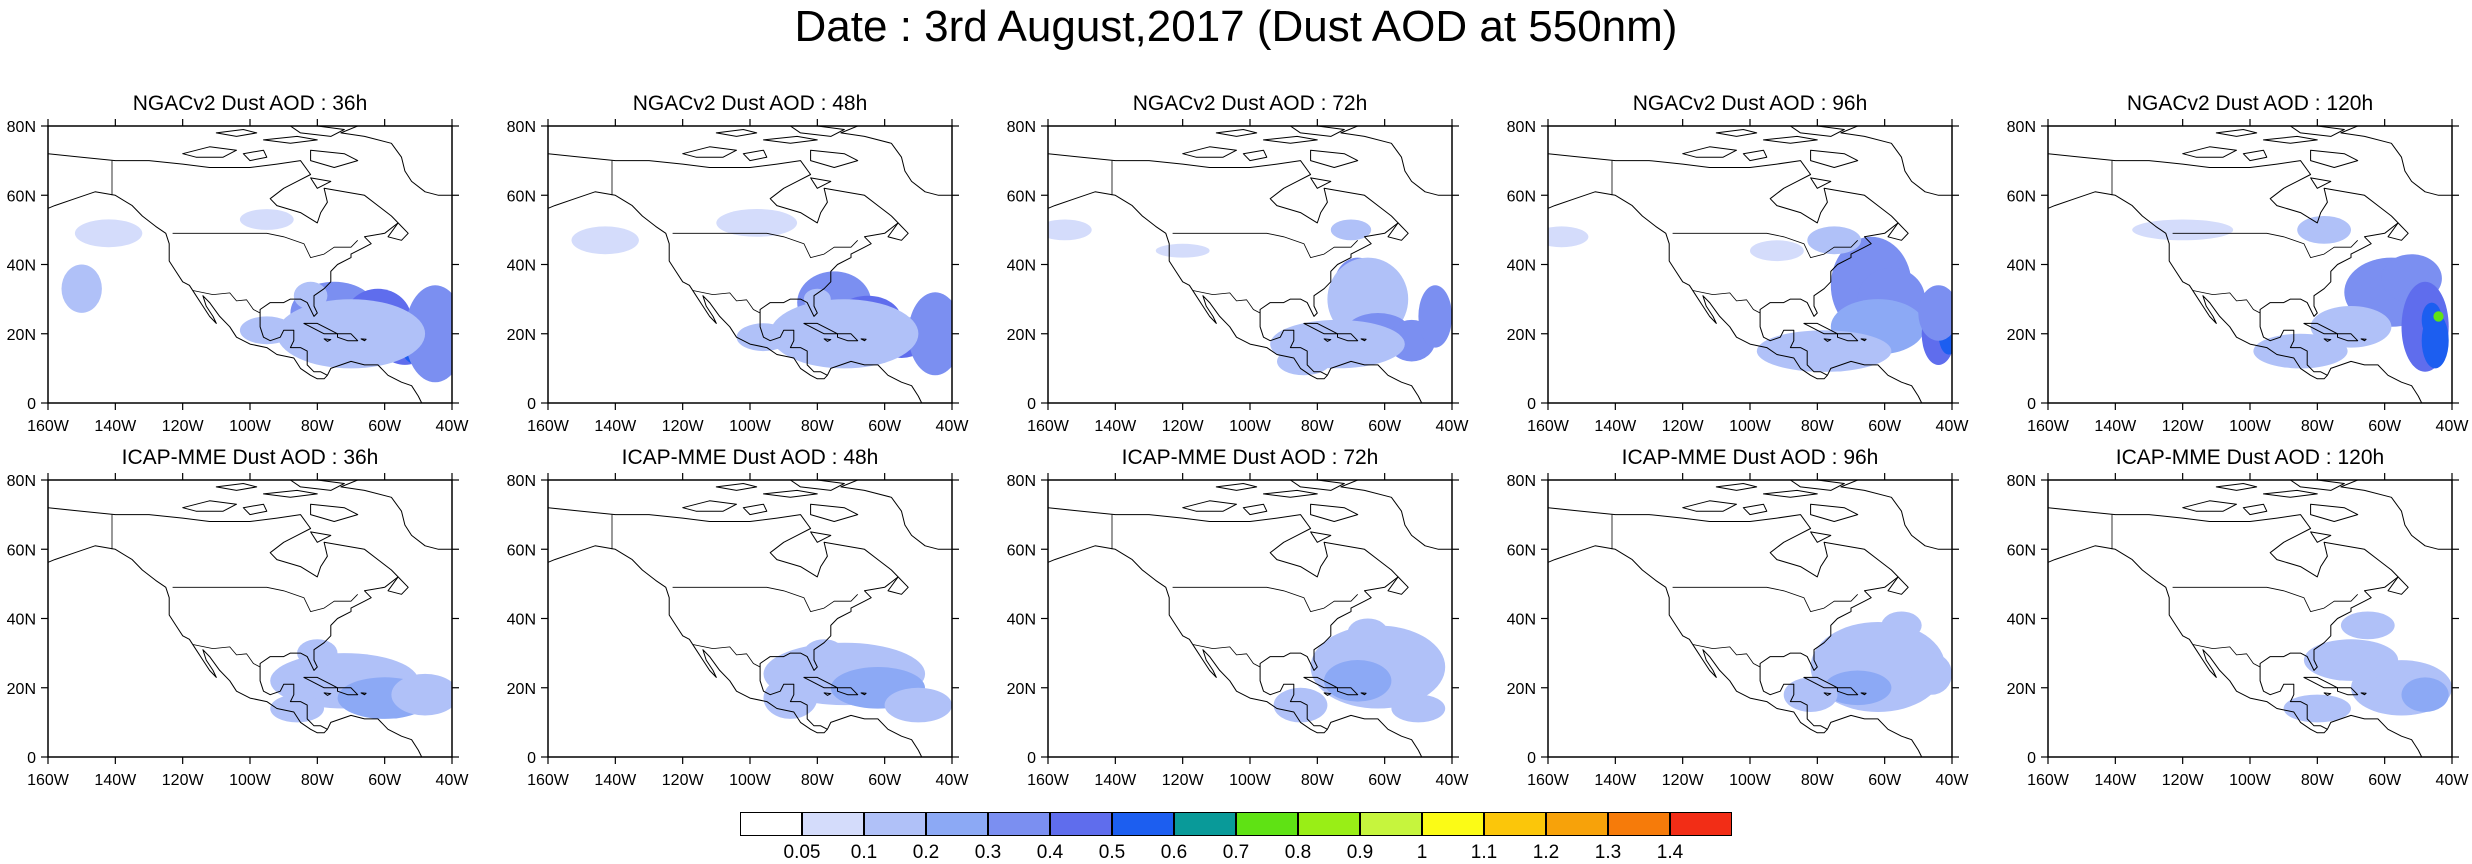 The height and width of the screenshot is (864, 2472). I want to click on panel-title: ICAP-MME Dust AOD : 48h, so click(750, 457).